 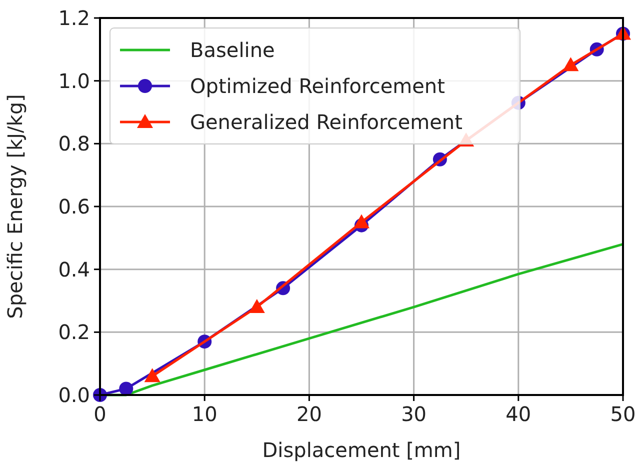 I want to click on legend-label: Generalized Reinforcement, so click(x=326, y=122).